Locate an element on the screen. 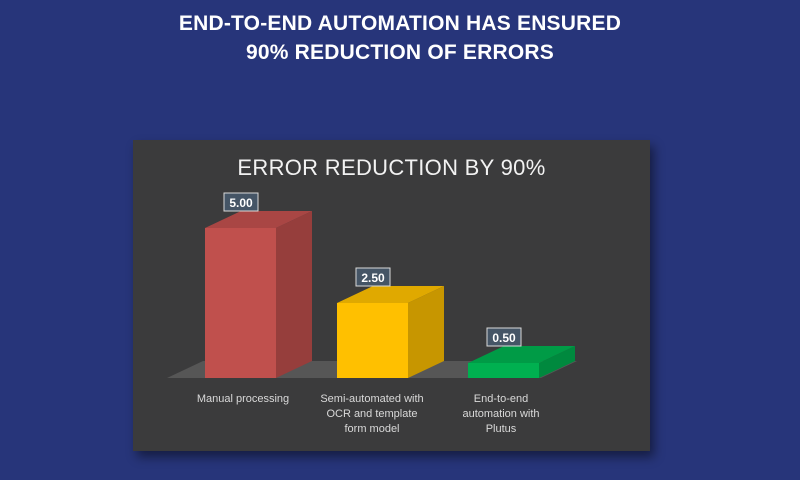 The width and height of the screenshot is (800, 480). data-label-0: 5.00 is located at coordinates (241, 203).